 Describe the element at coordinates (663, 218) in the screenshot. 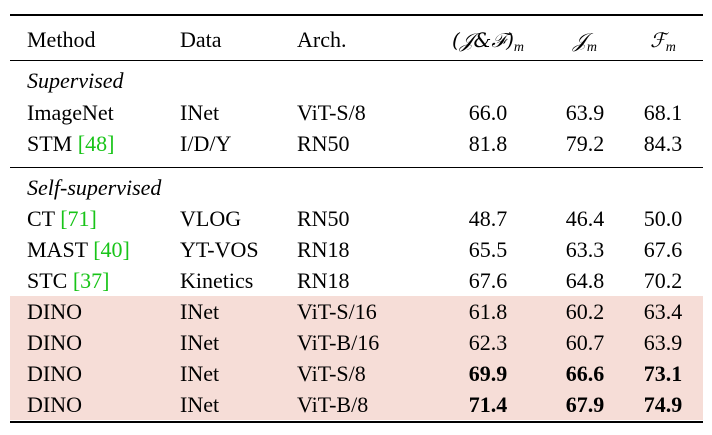

I see `fm-cell: 50.0` at that location.